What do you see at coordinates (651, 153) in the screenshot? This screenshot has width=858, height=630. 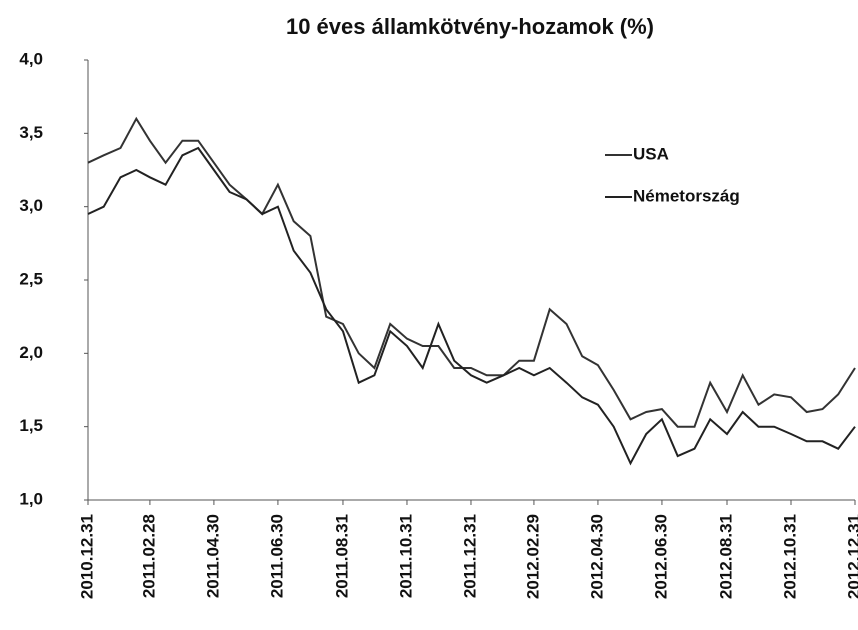 I see `legend-label: USA` at bounding box center [651, 153].